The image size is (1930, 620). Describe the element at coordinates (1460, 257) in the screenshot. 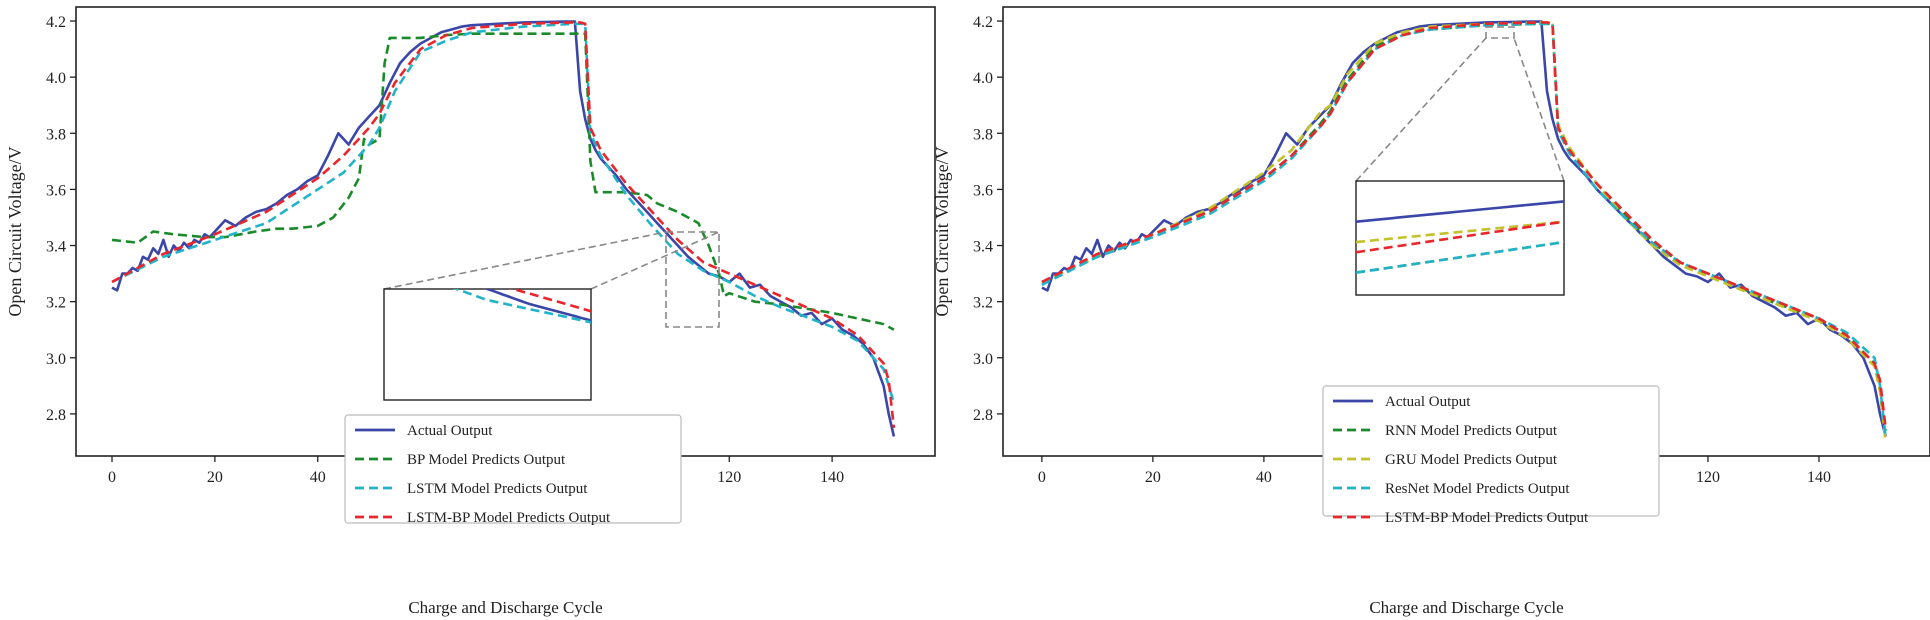

I see `inset-line-resnet-model-predicts-output` at that location.